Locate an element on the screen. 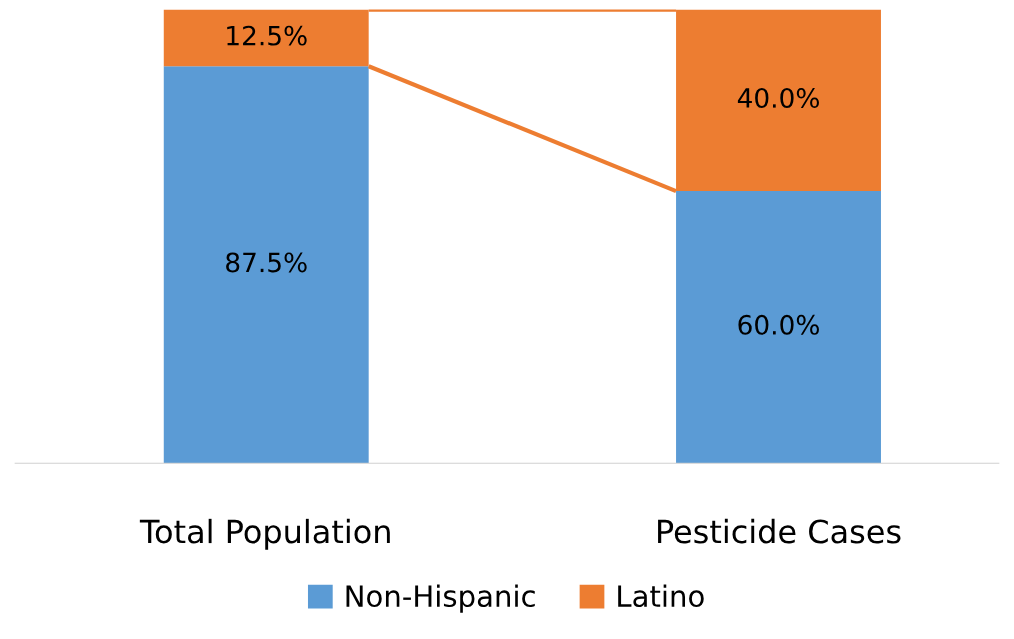 The image size is (1014, 639). data-label: 12.5% is located at coordinates (267, 35).